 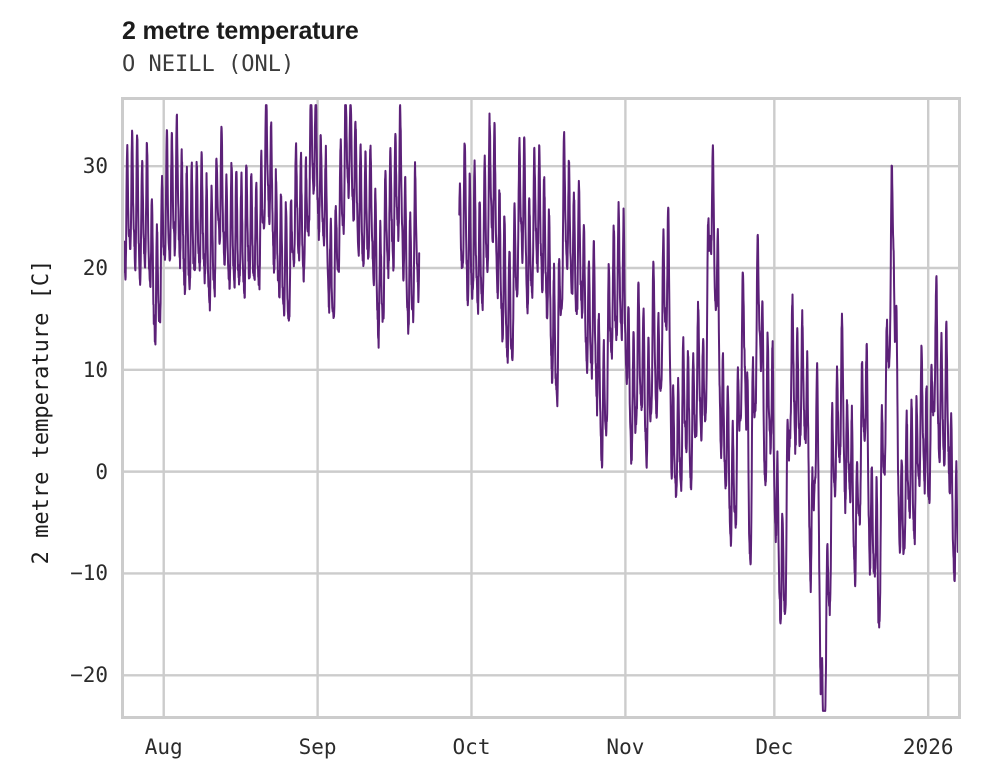 I want to click on y-tick-label: 20, so click(x=95, y=268).